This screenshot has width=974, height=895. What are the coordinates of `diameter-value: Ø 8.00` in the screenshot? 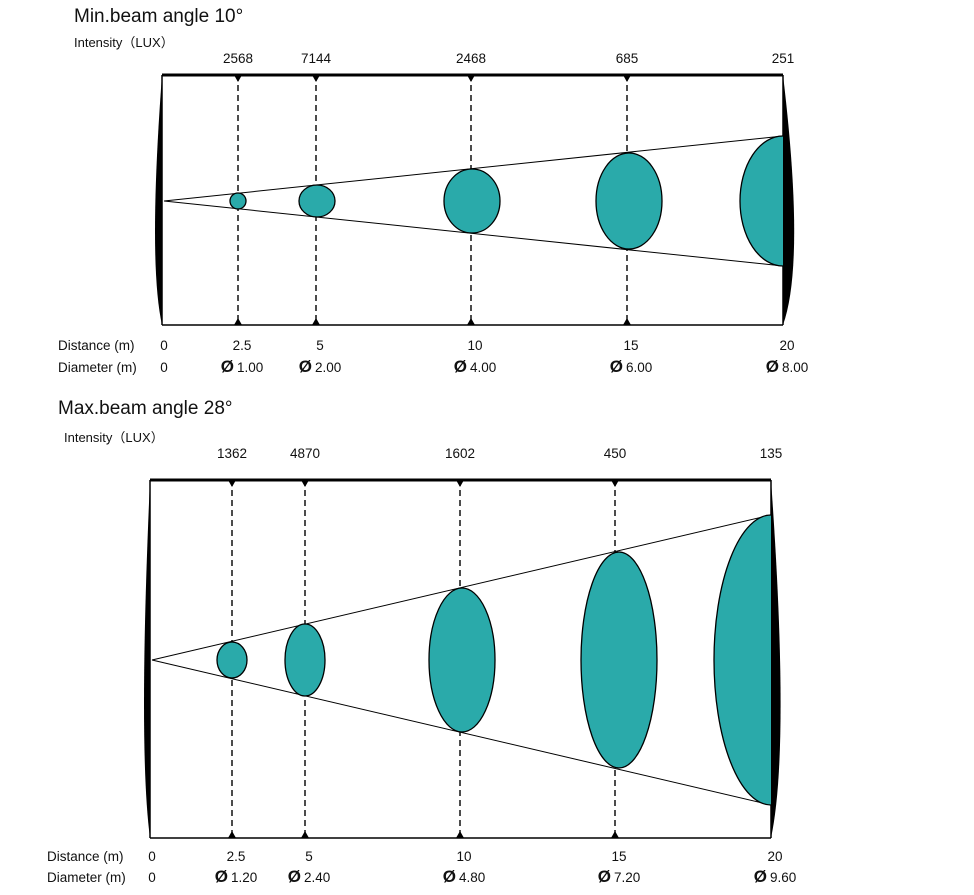 It's located at (787, 366).